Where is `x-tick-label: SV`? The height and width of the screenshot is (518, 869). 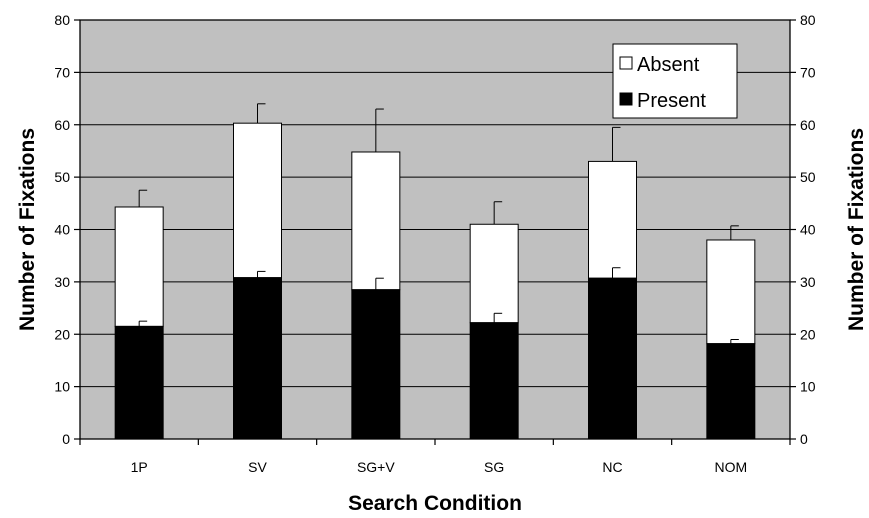
x-tick-label: SV is located at coordinates (257, 467).